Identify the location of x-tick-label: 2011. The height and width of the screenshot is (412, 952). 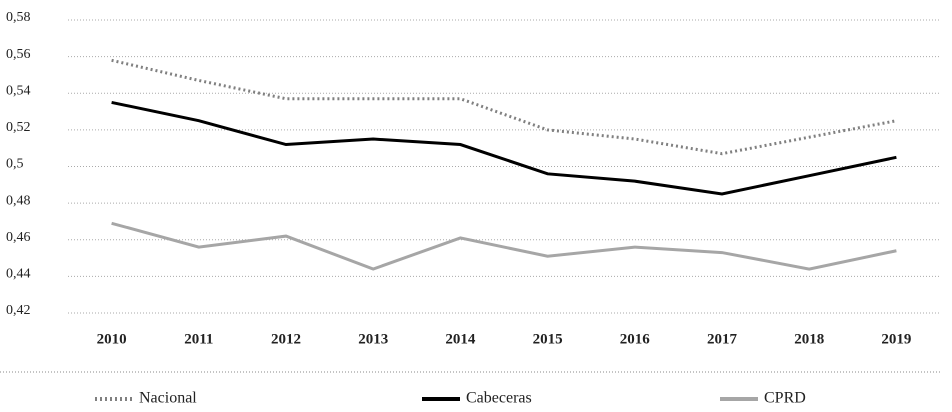
(198, 339).